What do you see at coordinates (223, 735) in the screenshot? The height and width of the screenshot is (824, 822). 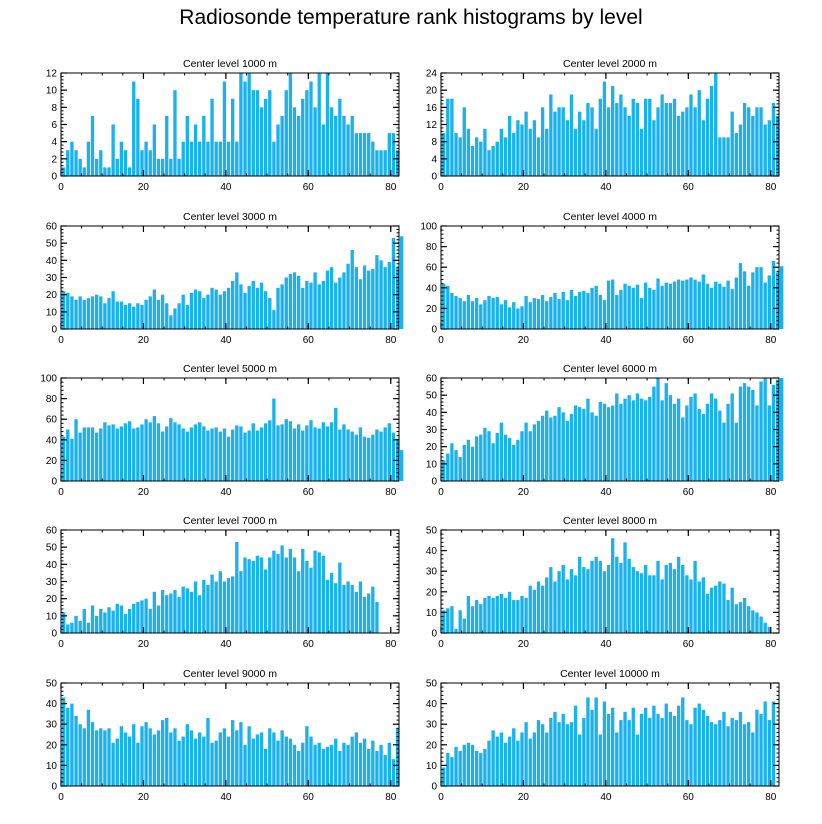 I see `histogram-panel-9: 0 20 40 60 80 0 10 20 30 40 50 Center level 9000 m` at bounding box center [223, 735].